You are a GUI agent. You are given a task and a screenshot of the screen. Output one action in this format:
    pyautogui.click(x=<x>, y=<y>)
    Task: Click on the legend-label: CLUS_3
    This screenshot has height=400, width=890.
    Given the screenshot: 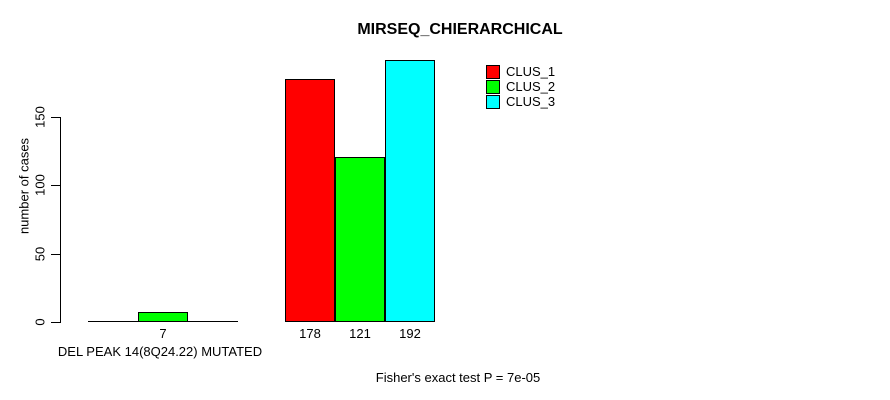 What is the action you would take?
    pyautogui.click(x=531, y=101)
    